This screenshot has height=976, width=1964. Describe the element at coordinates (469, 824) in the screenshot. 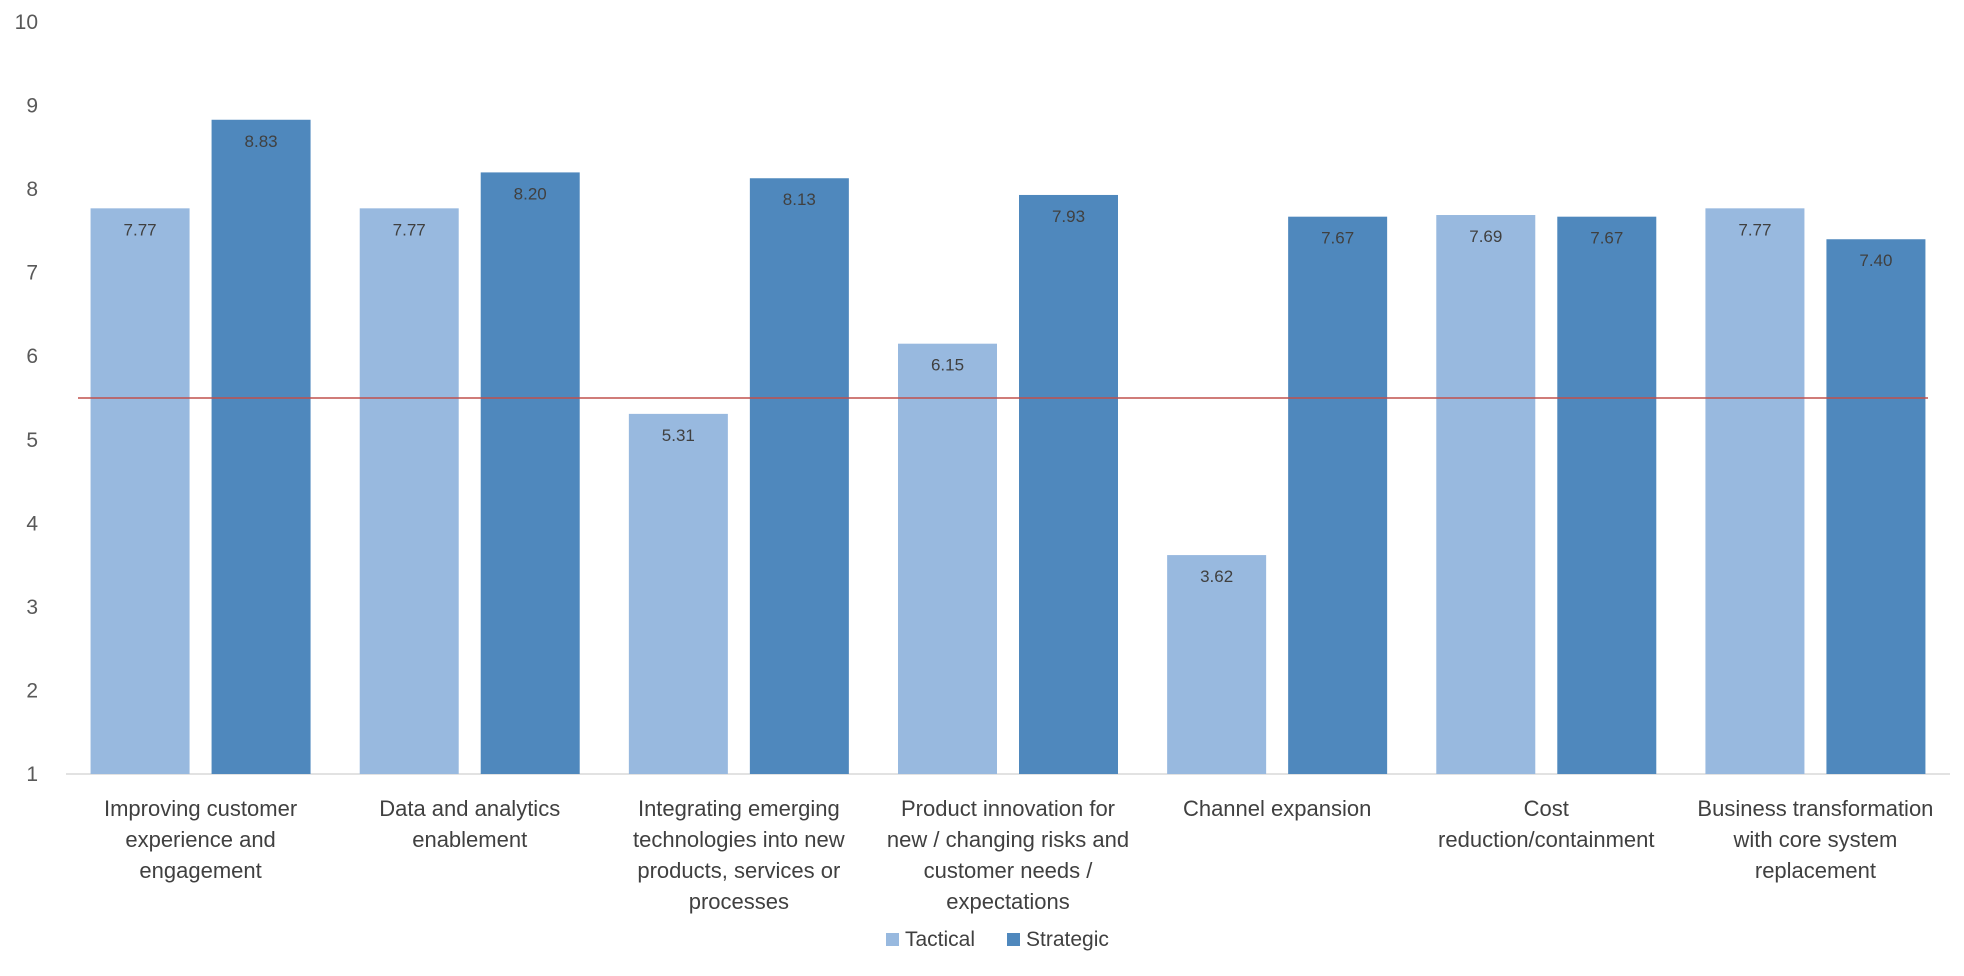

I see `category-label: Data and analytics enablement` at that location.